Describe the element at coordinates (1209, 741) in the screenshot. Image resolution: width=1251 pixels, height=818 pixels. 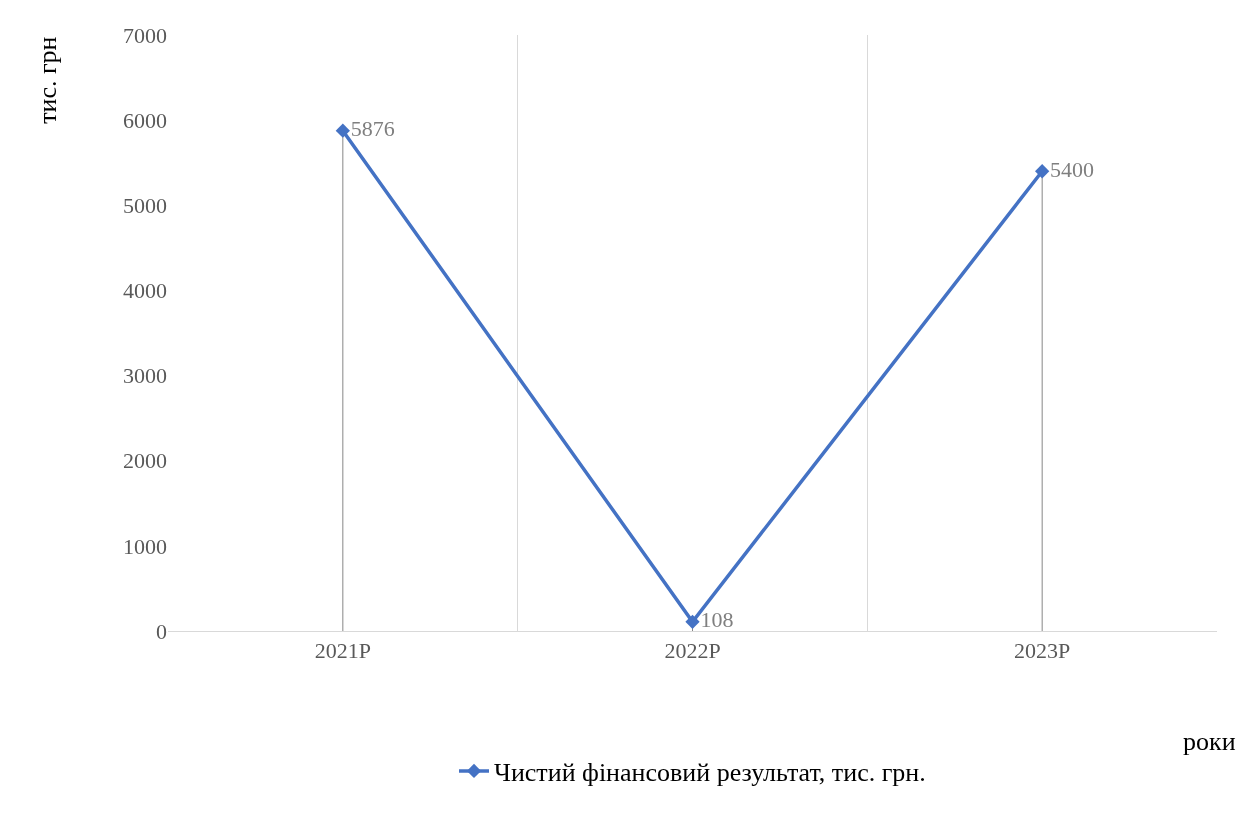
I see `x-axis-title: роки` at that location.